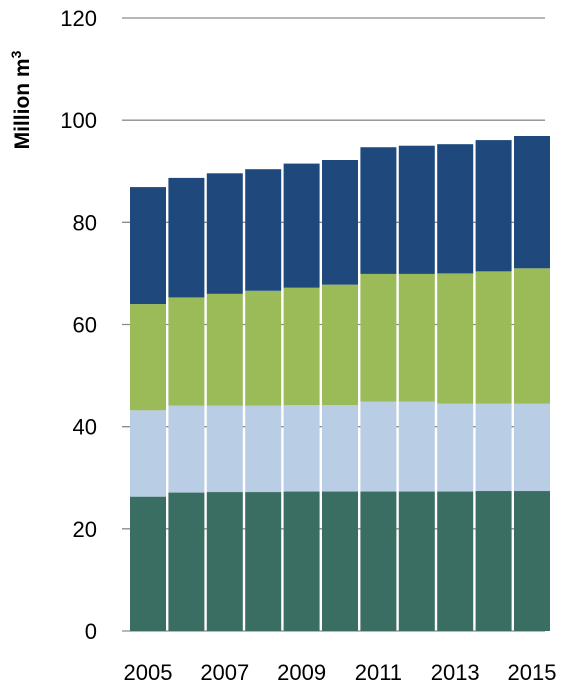 This screenshot has height=692, width=568. I want to click on bar-segment-2014-s1, so click(493, 561).